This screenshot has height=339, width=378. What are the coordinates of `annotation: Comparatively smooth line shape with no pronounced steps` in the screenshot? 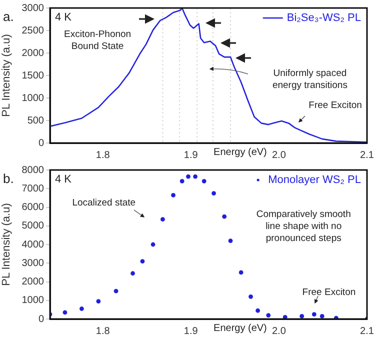 It's located at (303, 226).